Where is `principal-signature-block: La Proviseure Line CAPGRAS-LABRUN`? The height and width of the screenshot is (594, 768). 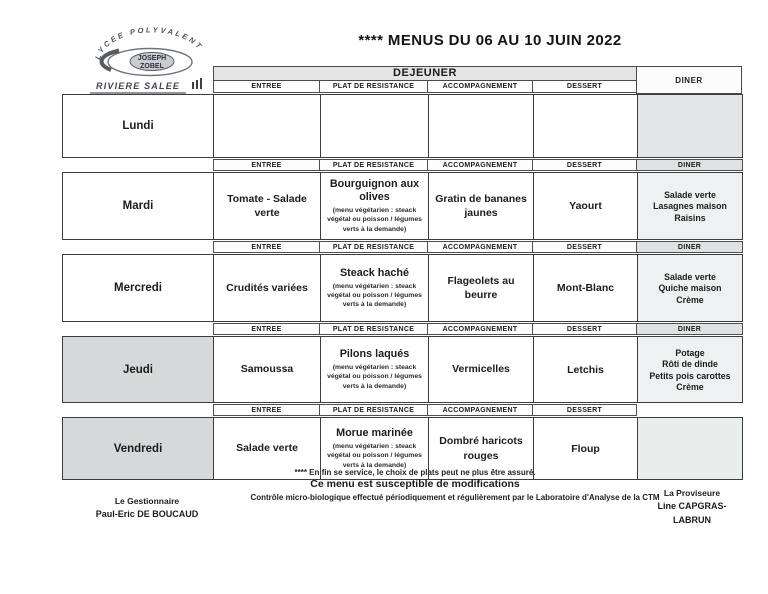 principal-signature-block: La Proviseure Line CAPGRAS-LABRUN is located at coordinates (692, 507).